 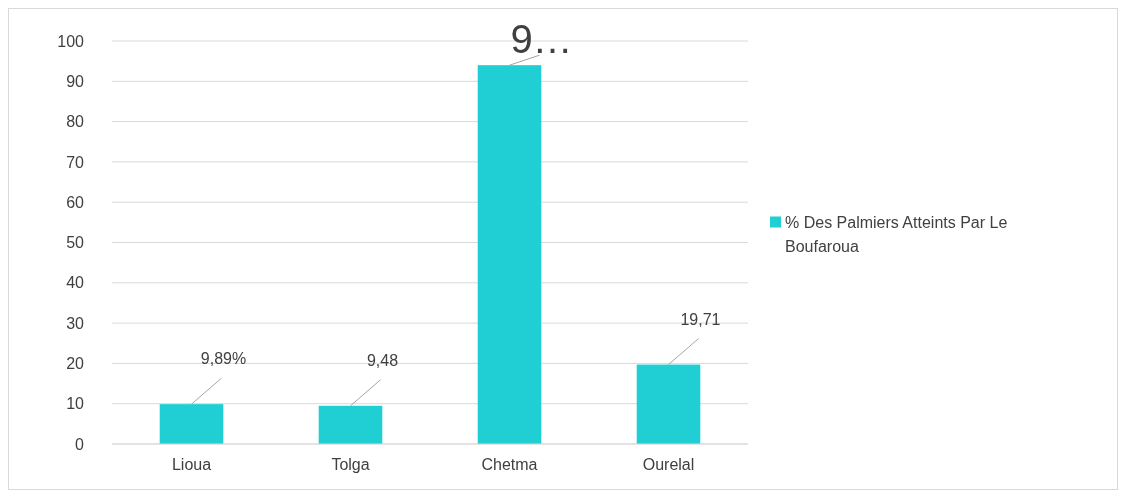 I want to click on y-tick-label: 100, so click(x=71, y=41).